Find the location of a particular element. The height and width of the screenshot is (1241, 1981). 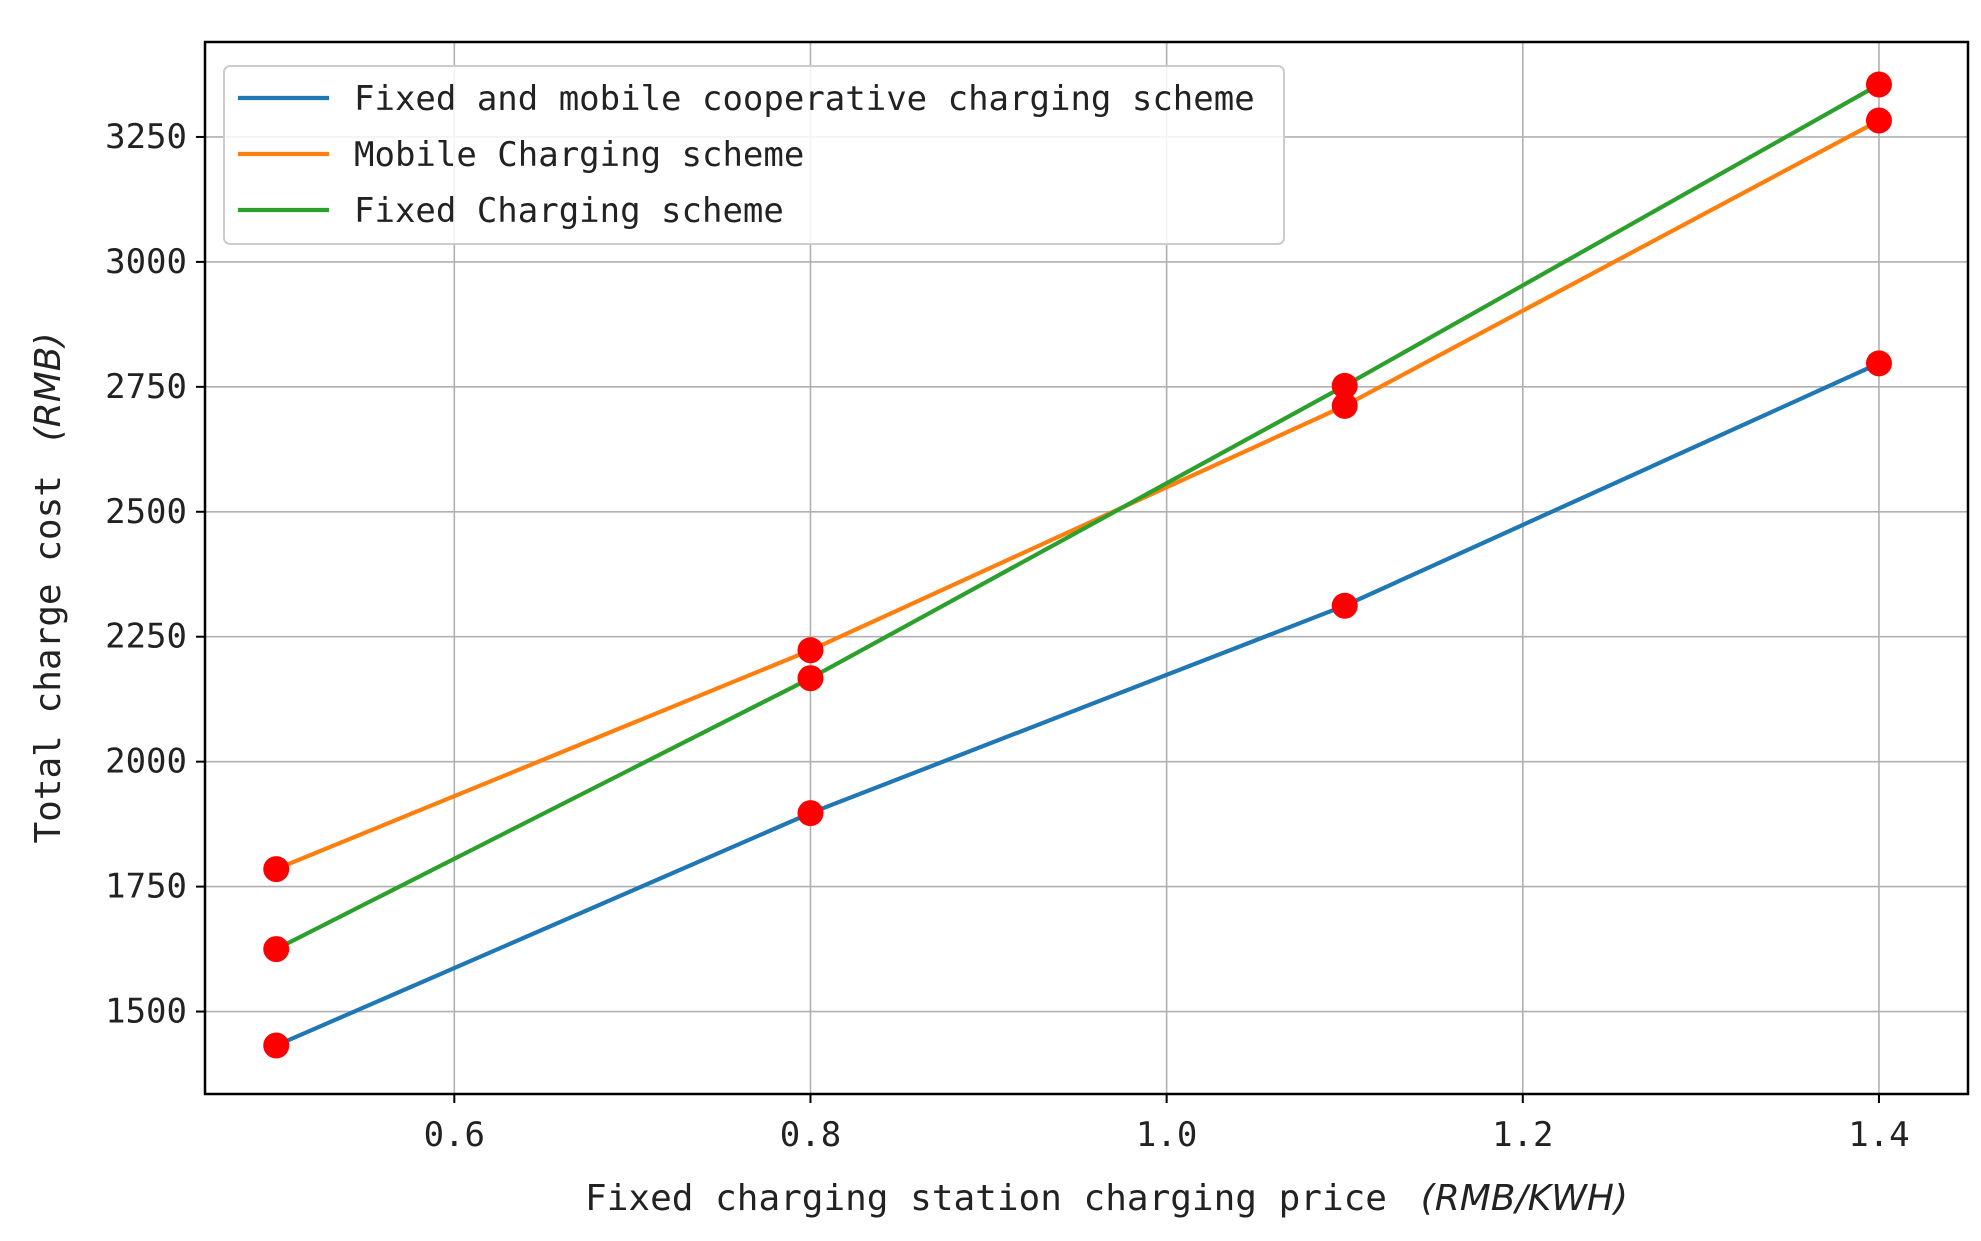

legend-label-3: Fixed Charging scheme is located at coordinates (569, 211).